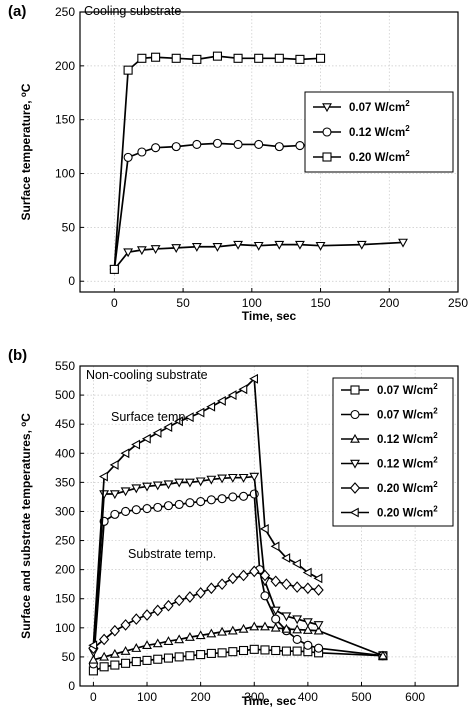 The height and width of the screenshot is (711, 474). Describe the element at coordinates (65, 482) in the screenshot. I see `b-y-tick-label: 350` at that location.